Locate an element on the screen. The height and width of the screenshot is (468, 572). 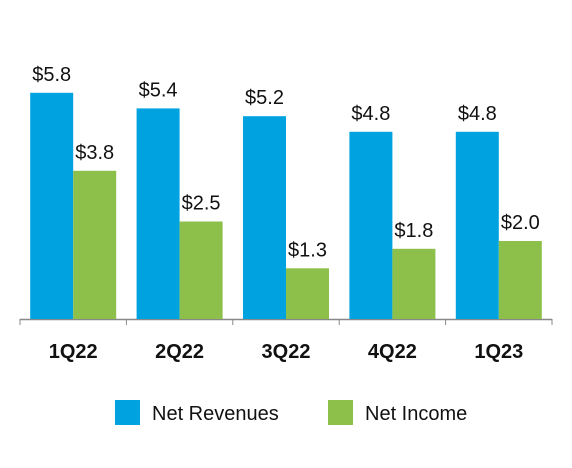
value-label: $5.8 is located at coordinates (51, 75).